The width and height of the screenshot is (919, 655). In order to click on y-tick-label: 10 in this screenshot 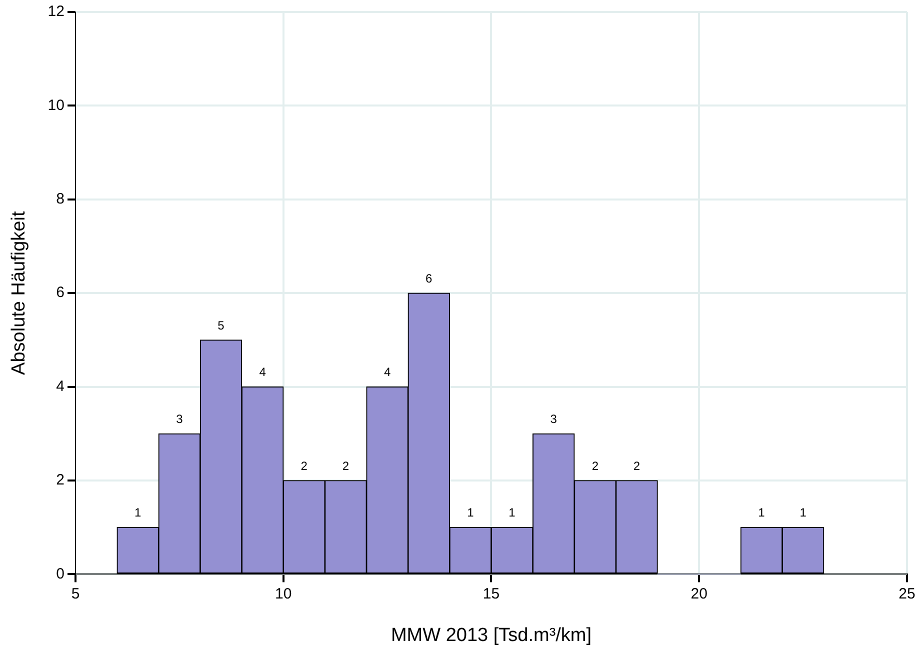, I will do `click(56, 105)`.